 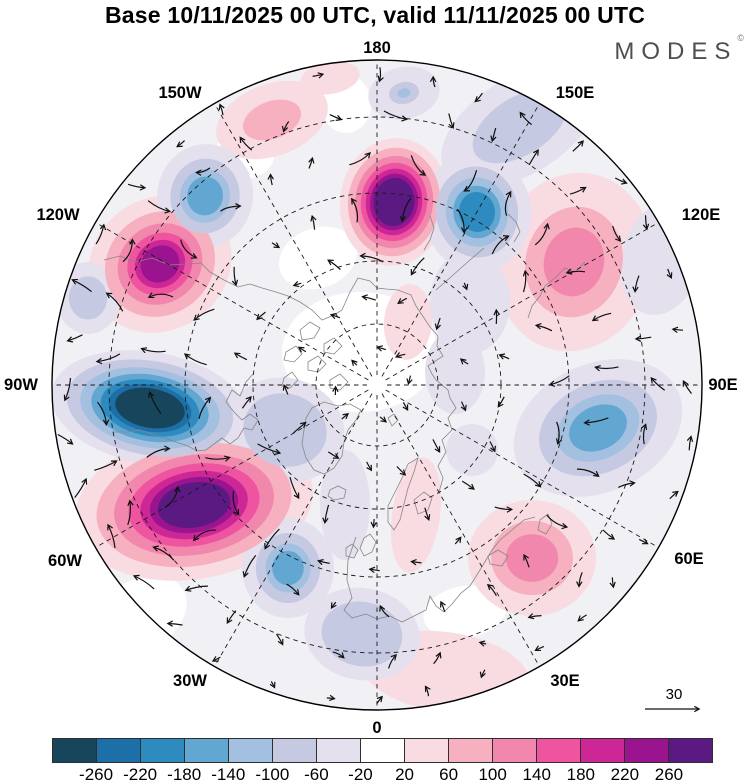 What do you see at coordinates (449, 774) in the screenshot?
I see `colorbar-tick: 60` at bounding box center [449, 774].